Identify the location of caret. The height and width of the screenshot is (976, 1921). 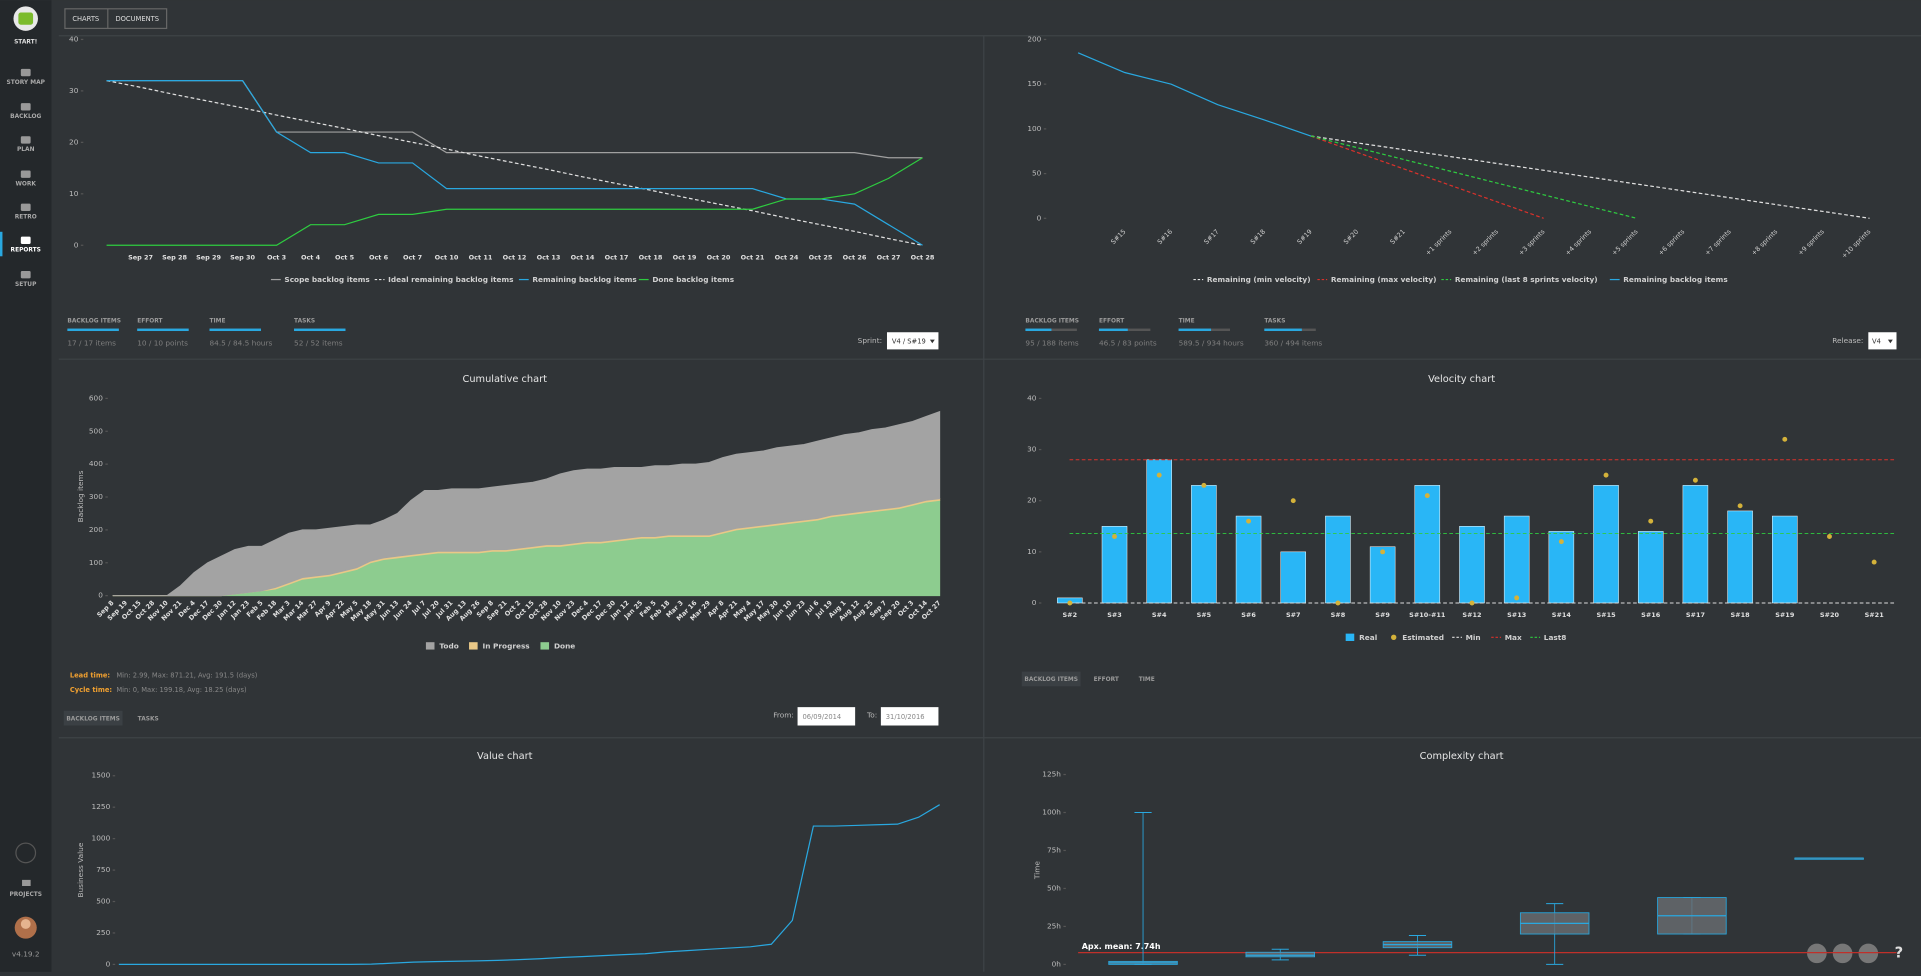
(1890, 341).